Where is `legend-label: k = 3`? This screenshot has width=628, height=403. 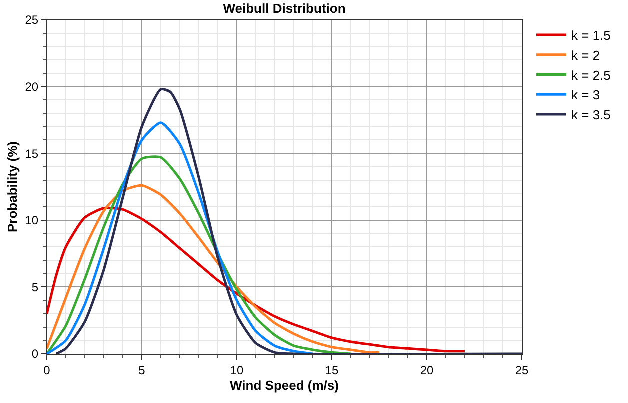 legend-label: k = 3 is located at coordinates (586, 95).